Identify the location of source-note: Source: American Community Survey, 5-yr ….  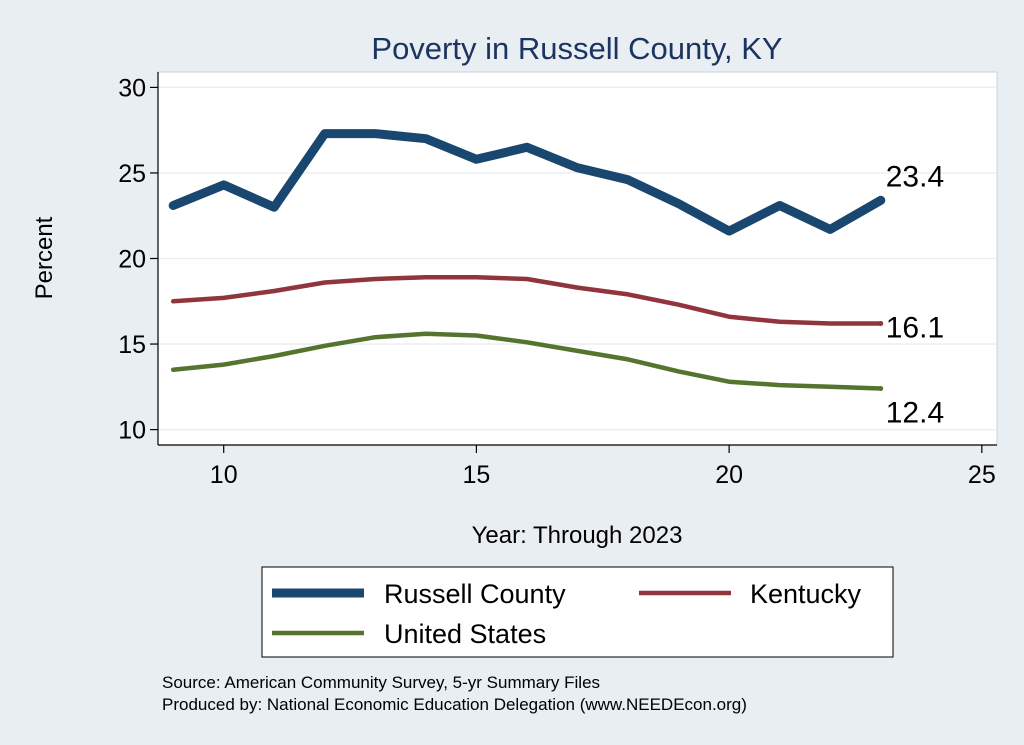
(381, 682).